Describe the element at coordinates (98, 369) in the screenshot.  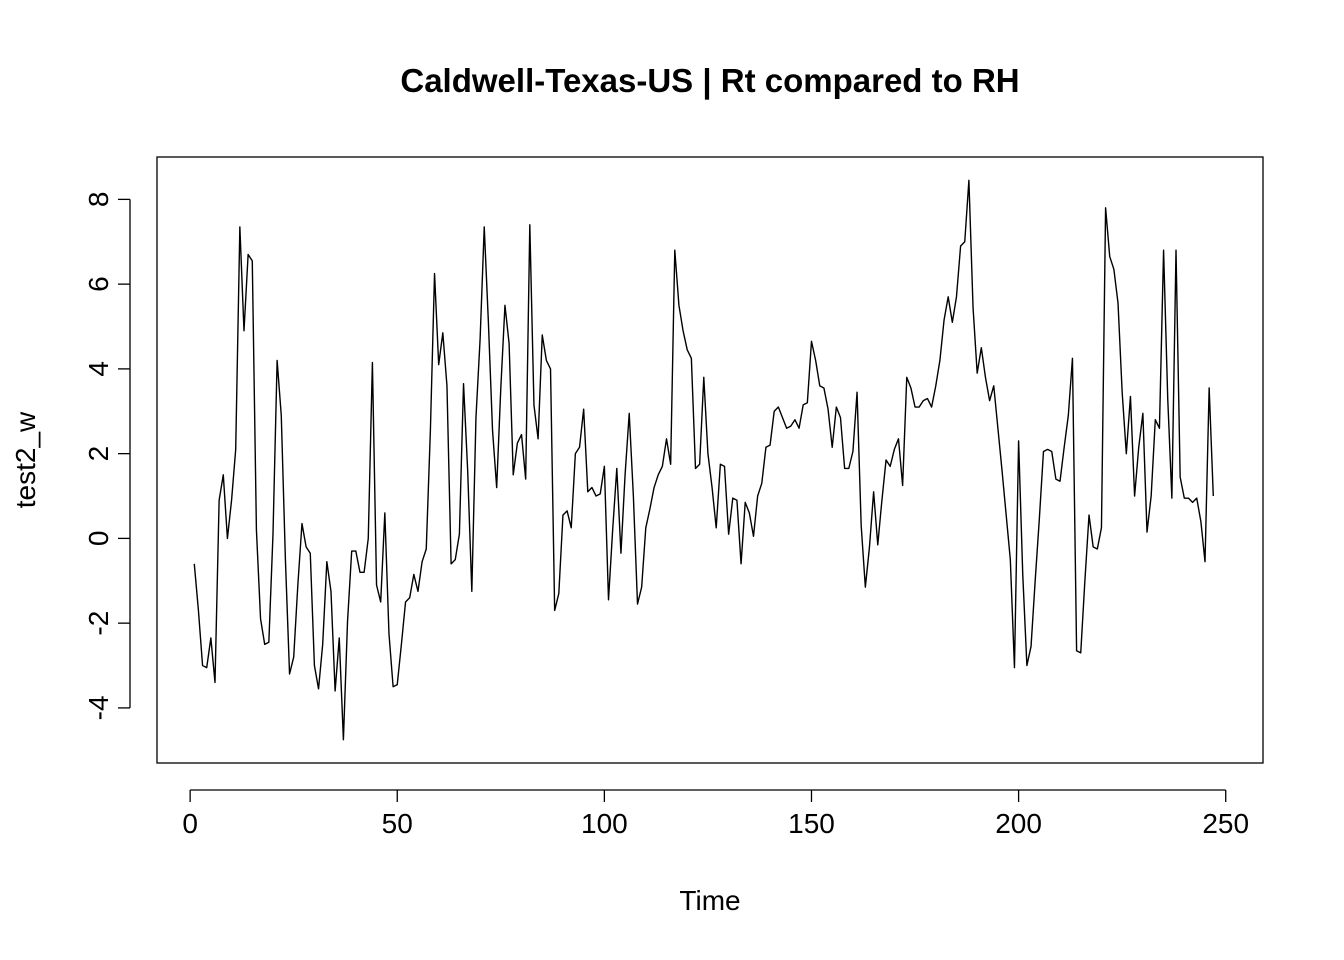
I see `y-tick-label: 4` at that location.